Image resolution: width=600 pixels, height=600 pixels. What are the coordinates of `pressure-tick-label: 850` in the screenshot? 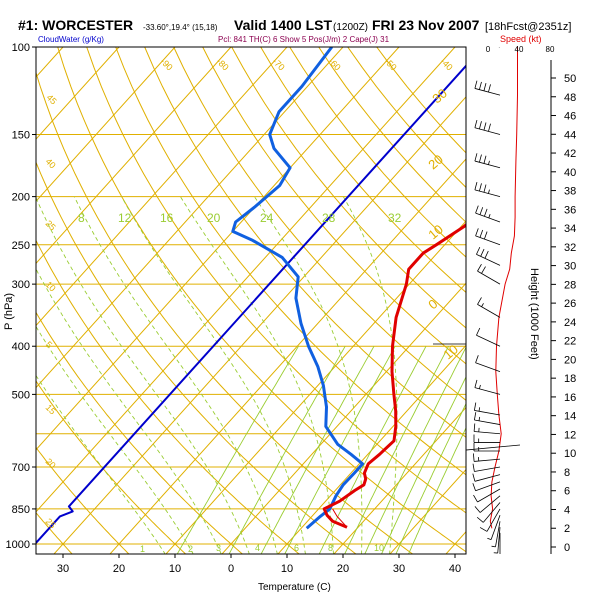 It's located at (21, 510).